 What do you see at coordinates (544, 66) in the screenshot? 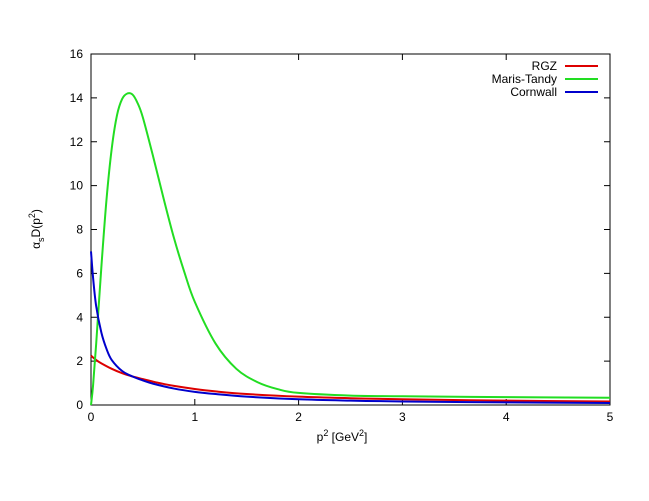
I see `legend-label-rgz: RGZ` at bounding box center [544, 66].